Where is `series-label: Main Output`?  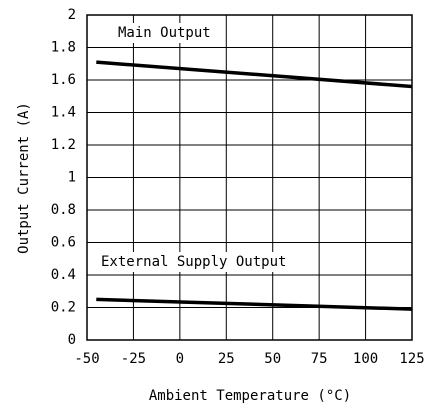
series-label: Main Output is located at coordinates (164, 33).